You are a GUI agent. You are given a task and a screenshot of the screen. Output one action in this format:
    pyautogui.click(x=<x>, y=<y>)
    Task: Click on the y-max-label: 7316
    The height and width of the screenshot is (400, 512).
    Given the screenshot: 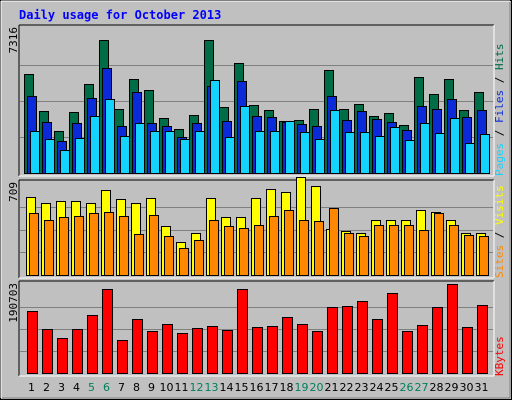 What is the action you would take?
    pyautogui.click(x=13, y=40)
    